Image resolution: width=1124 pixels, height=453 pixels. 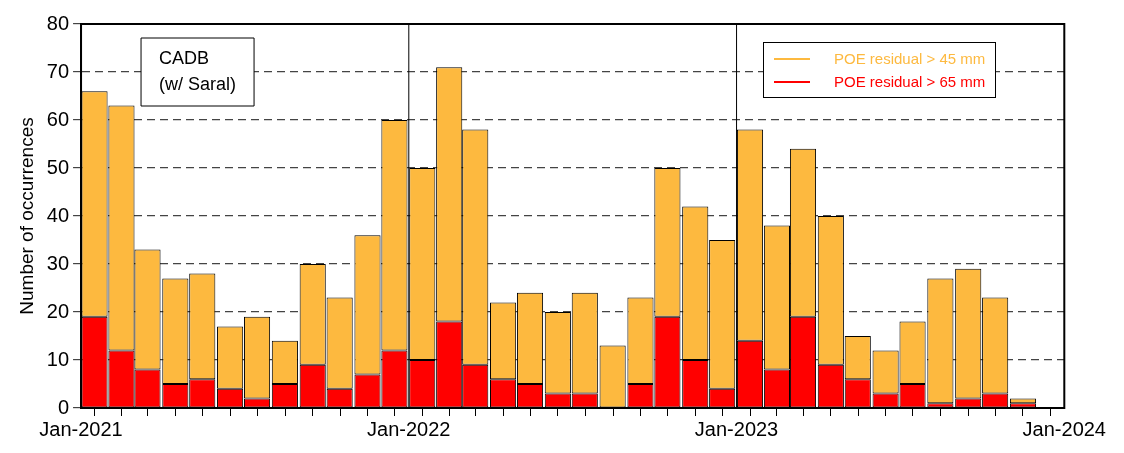 What do you see at coordinates (409, 428) in the screenshot?
I see `x-tick-label: Jan-2022` at bounding box center [409, 428].